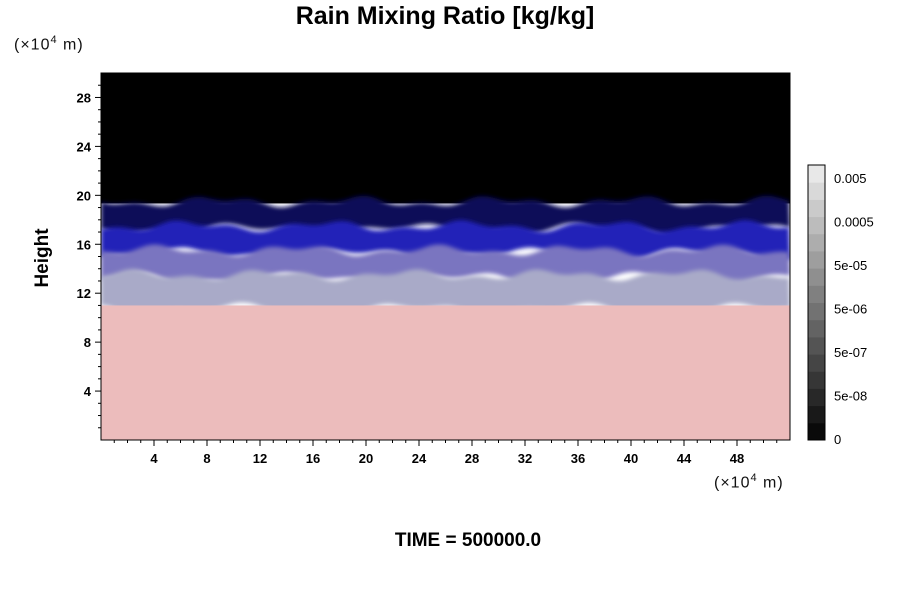 The image size is (900, 600). Describe the element at coordinates (631, 458) in the screenshot. I see `x-tick-label: 40` at that location.